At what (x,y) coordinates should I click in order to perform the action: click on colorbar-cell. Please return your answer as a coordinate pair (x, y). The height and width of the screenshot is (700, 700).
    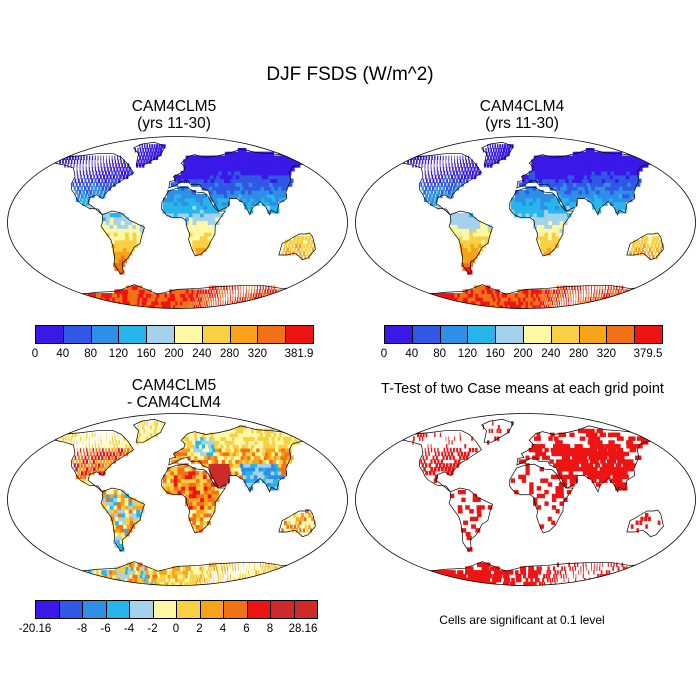
    Looking at the image, I should click on (235, 609).